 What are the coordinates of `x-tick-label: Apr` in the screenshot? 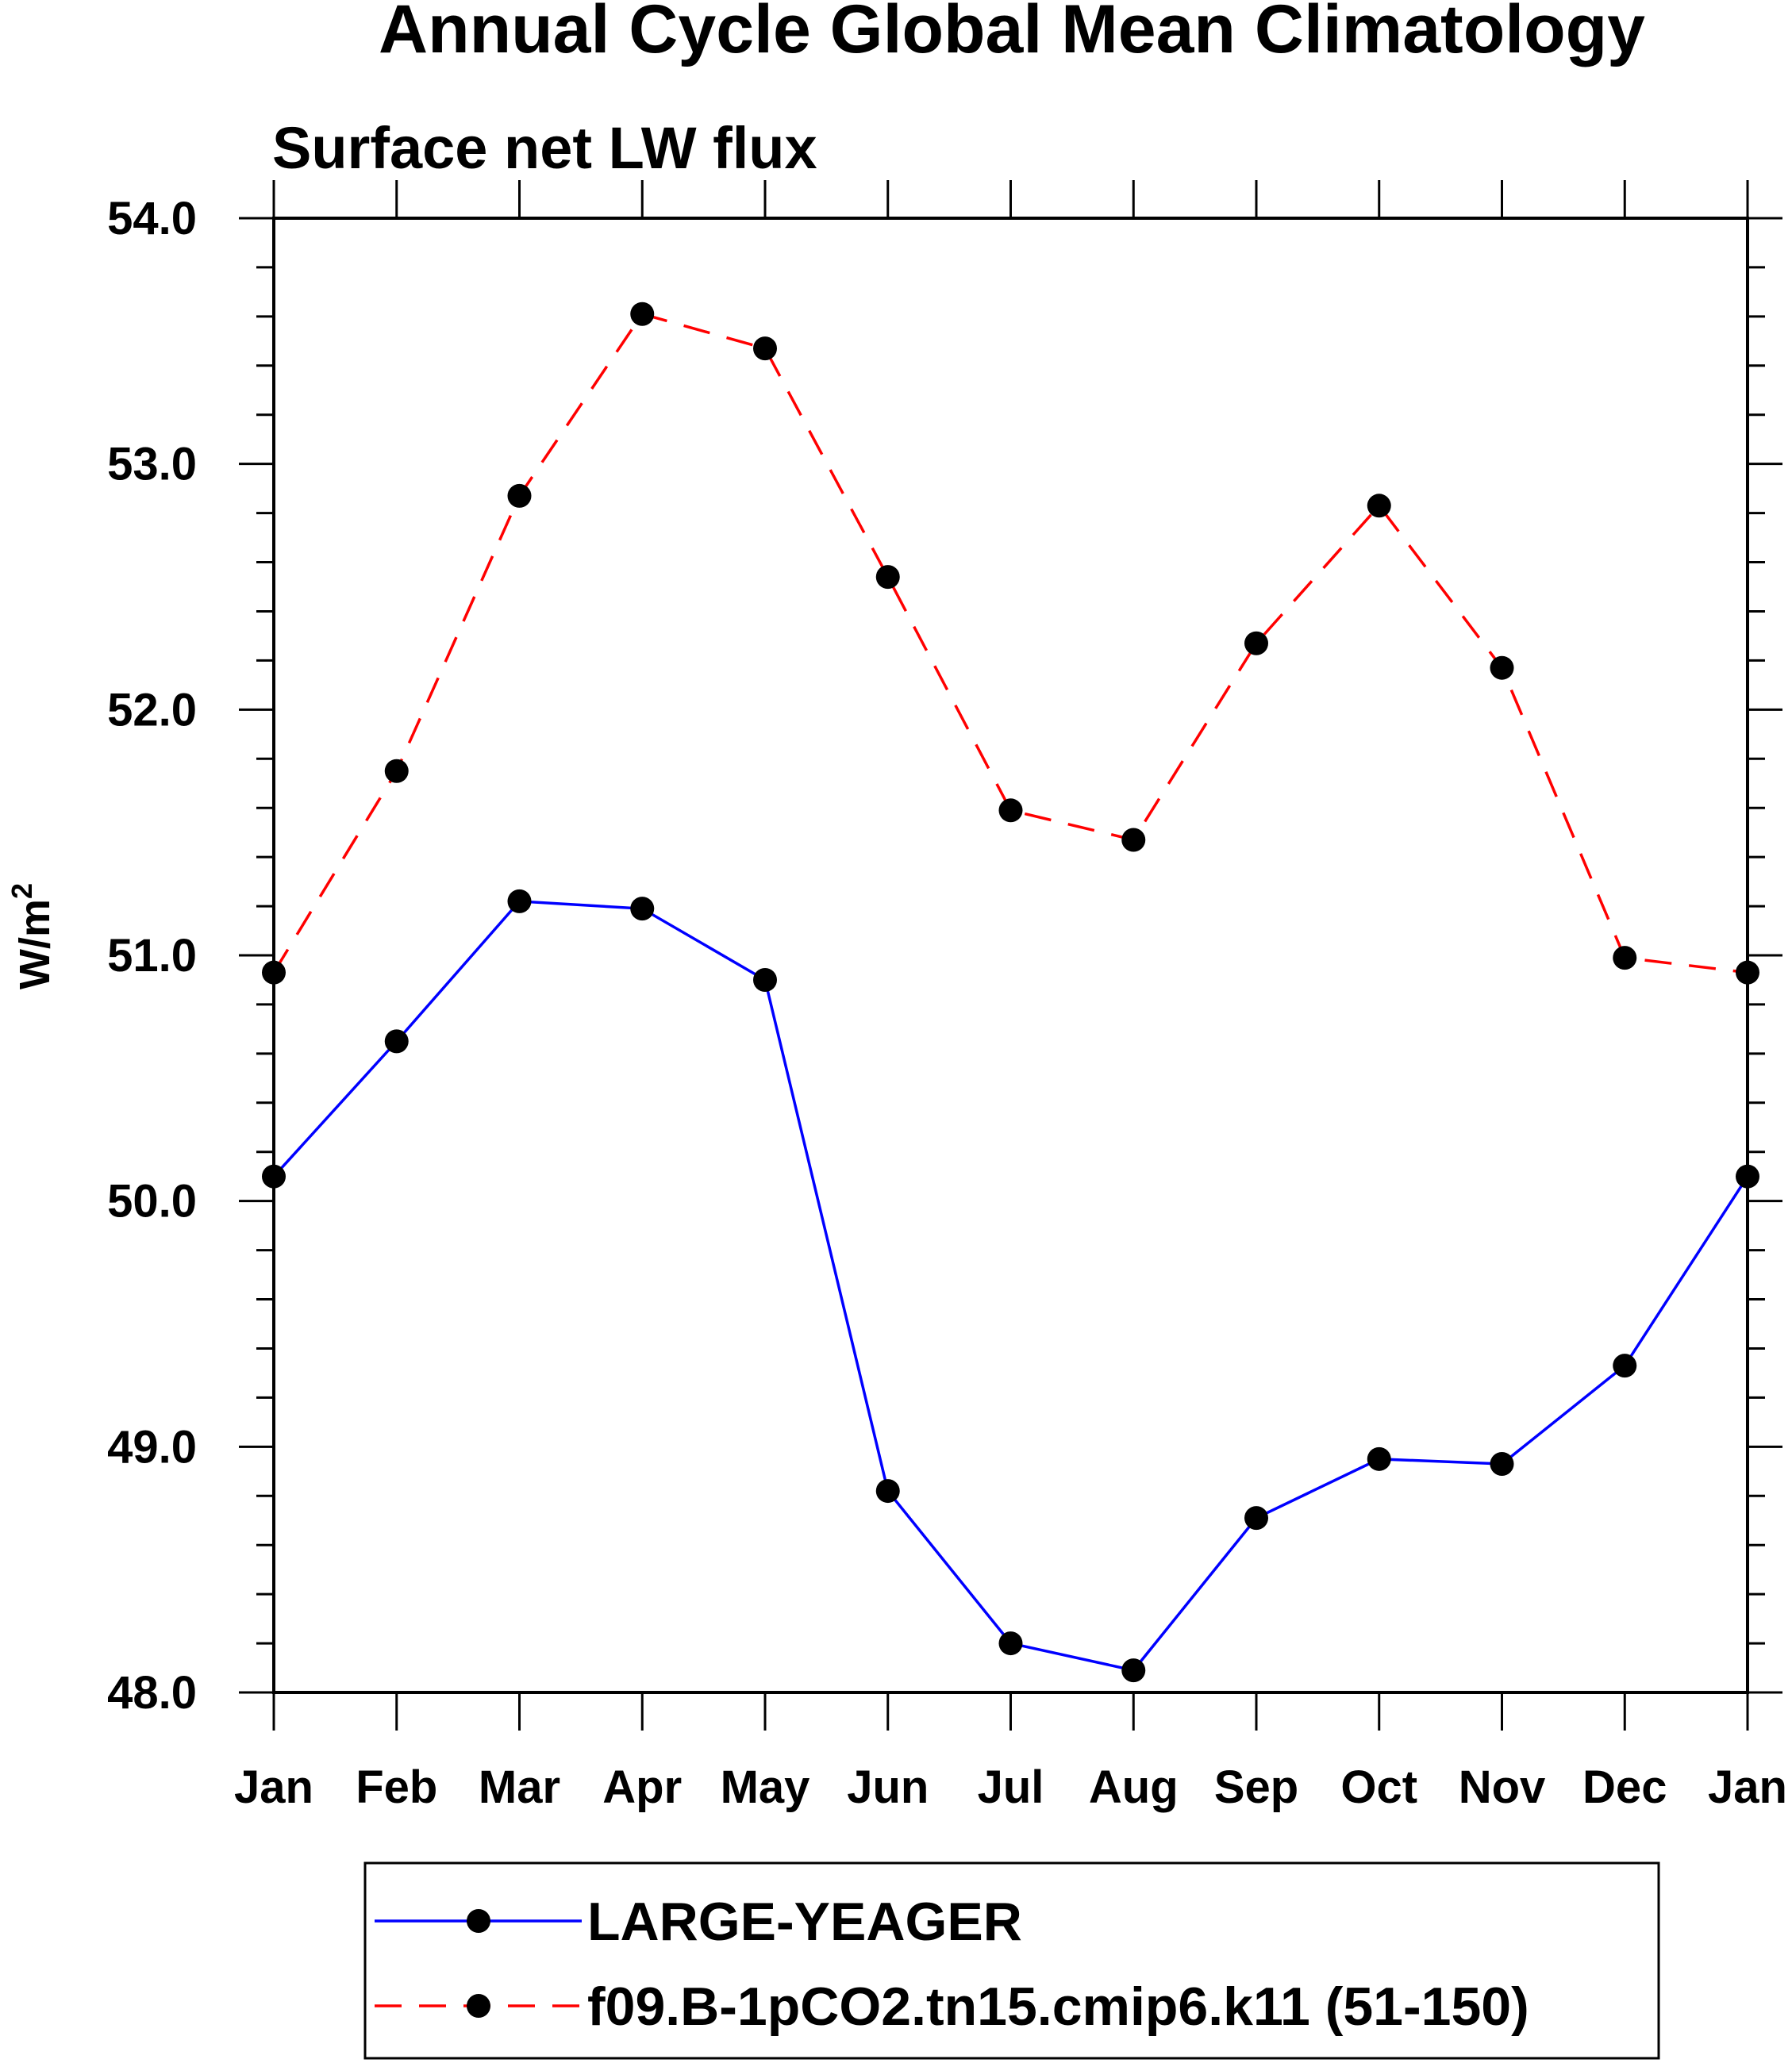 It's located at (642, 1787).